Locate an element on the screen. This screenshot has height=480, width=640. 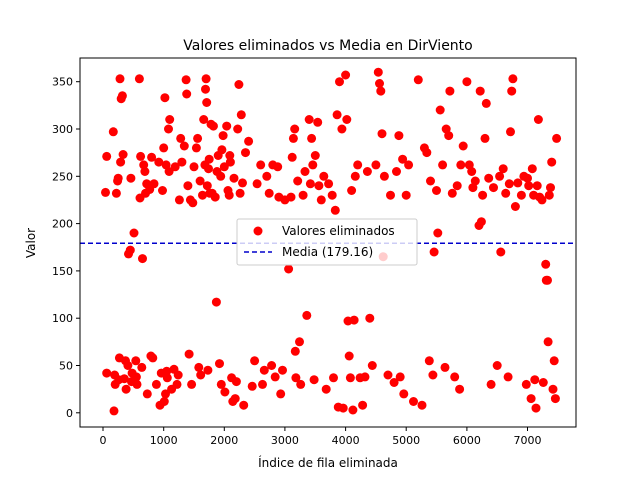
legend: Valores eliminados Media (179.16) is located at coordinates (327, 242).